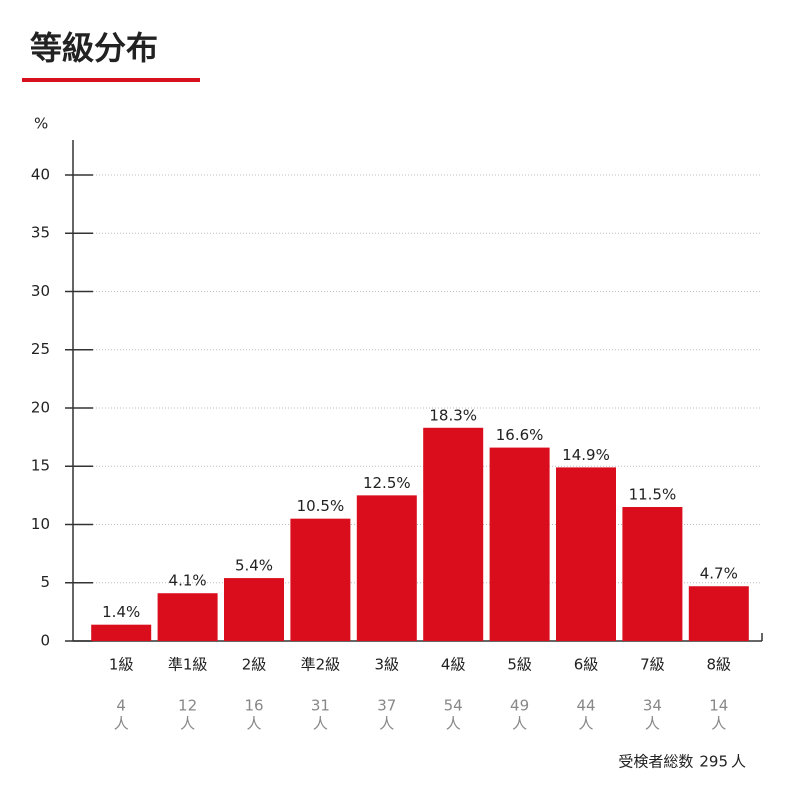 The height and width of the screenshot is (800, 800). I want to click on y-tick-label: 35, so click(40, 233).